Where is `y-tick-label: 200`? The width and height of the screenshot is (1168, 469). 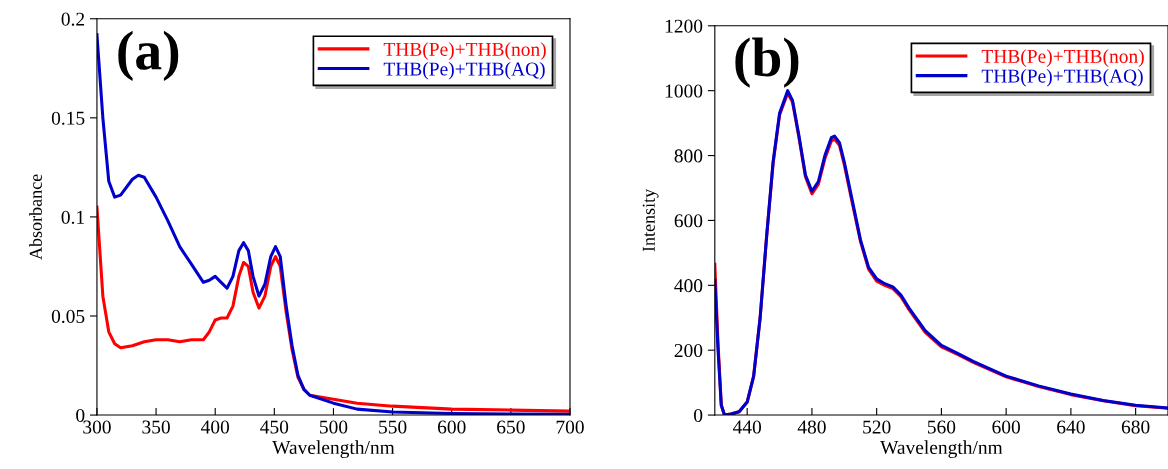
y-tick-label: 200 is located at coordinates (688, 351).